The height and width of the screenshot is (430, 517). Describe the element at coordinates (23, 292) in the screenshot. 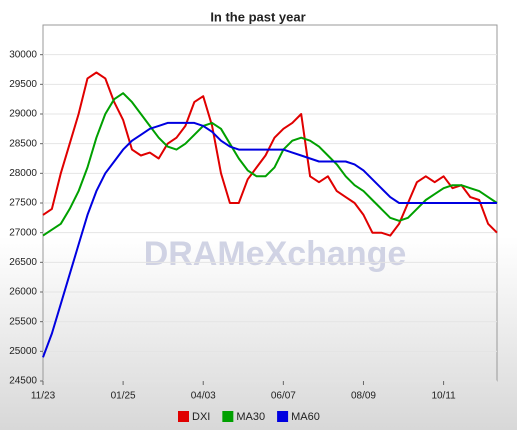

I see `y-tick-label: 26000` at that location.